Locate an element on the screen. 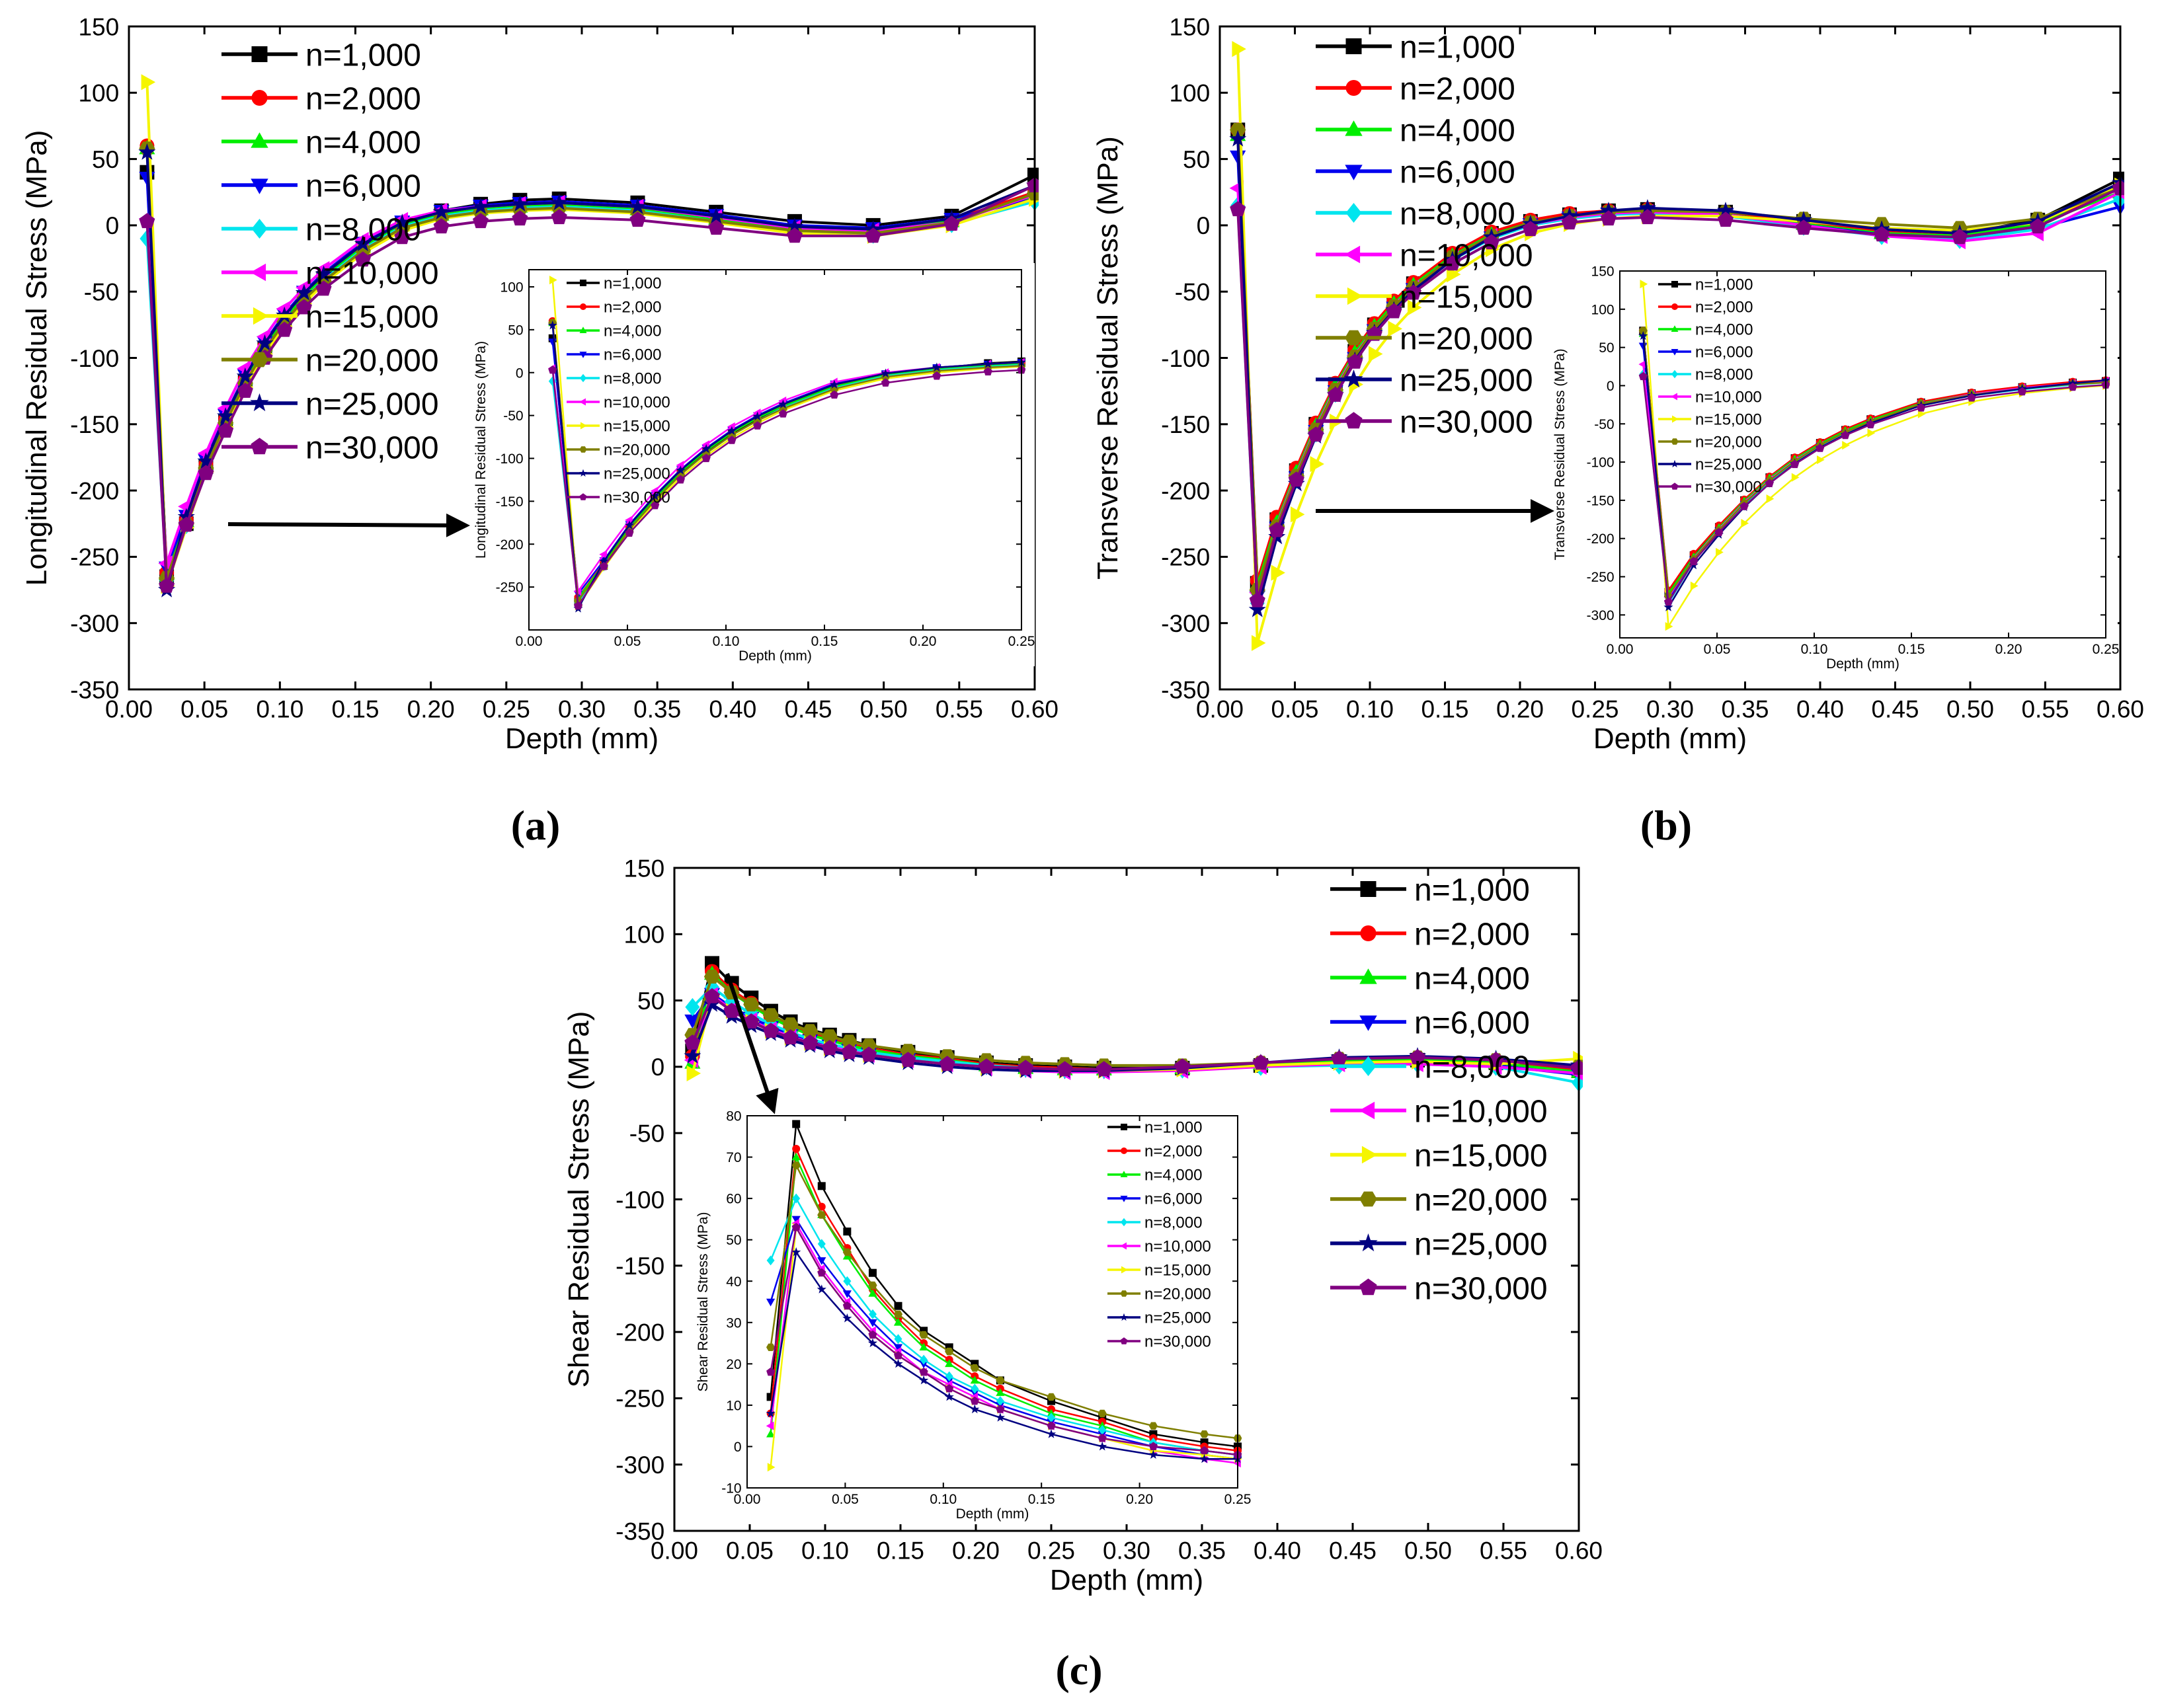 This screenshot has height=1708, width=2158. y-tick-label-a: -250 is located at coordinates (94, 557).